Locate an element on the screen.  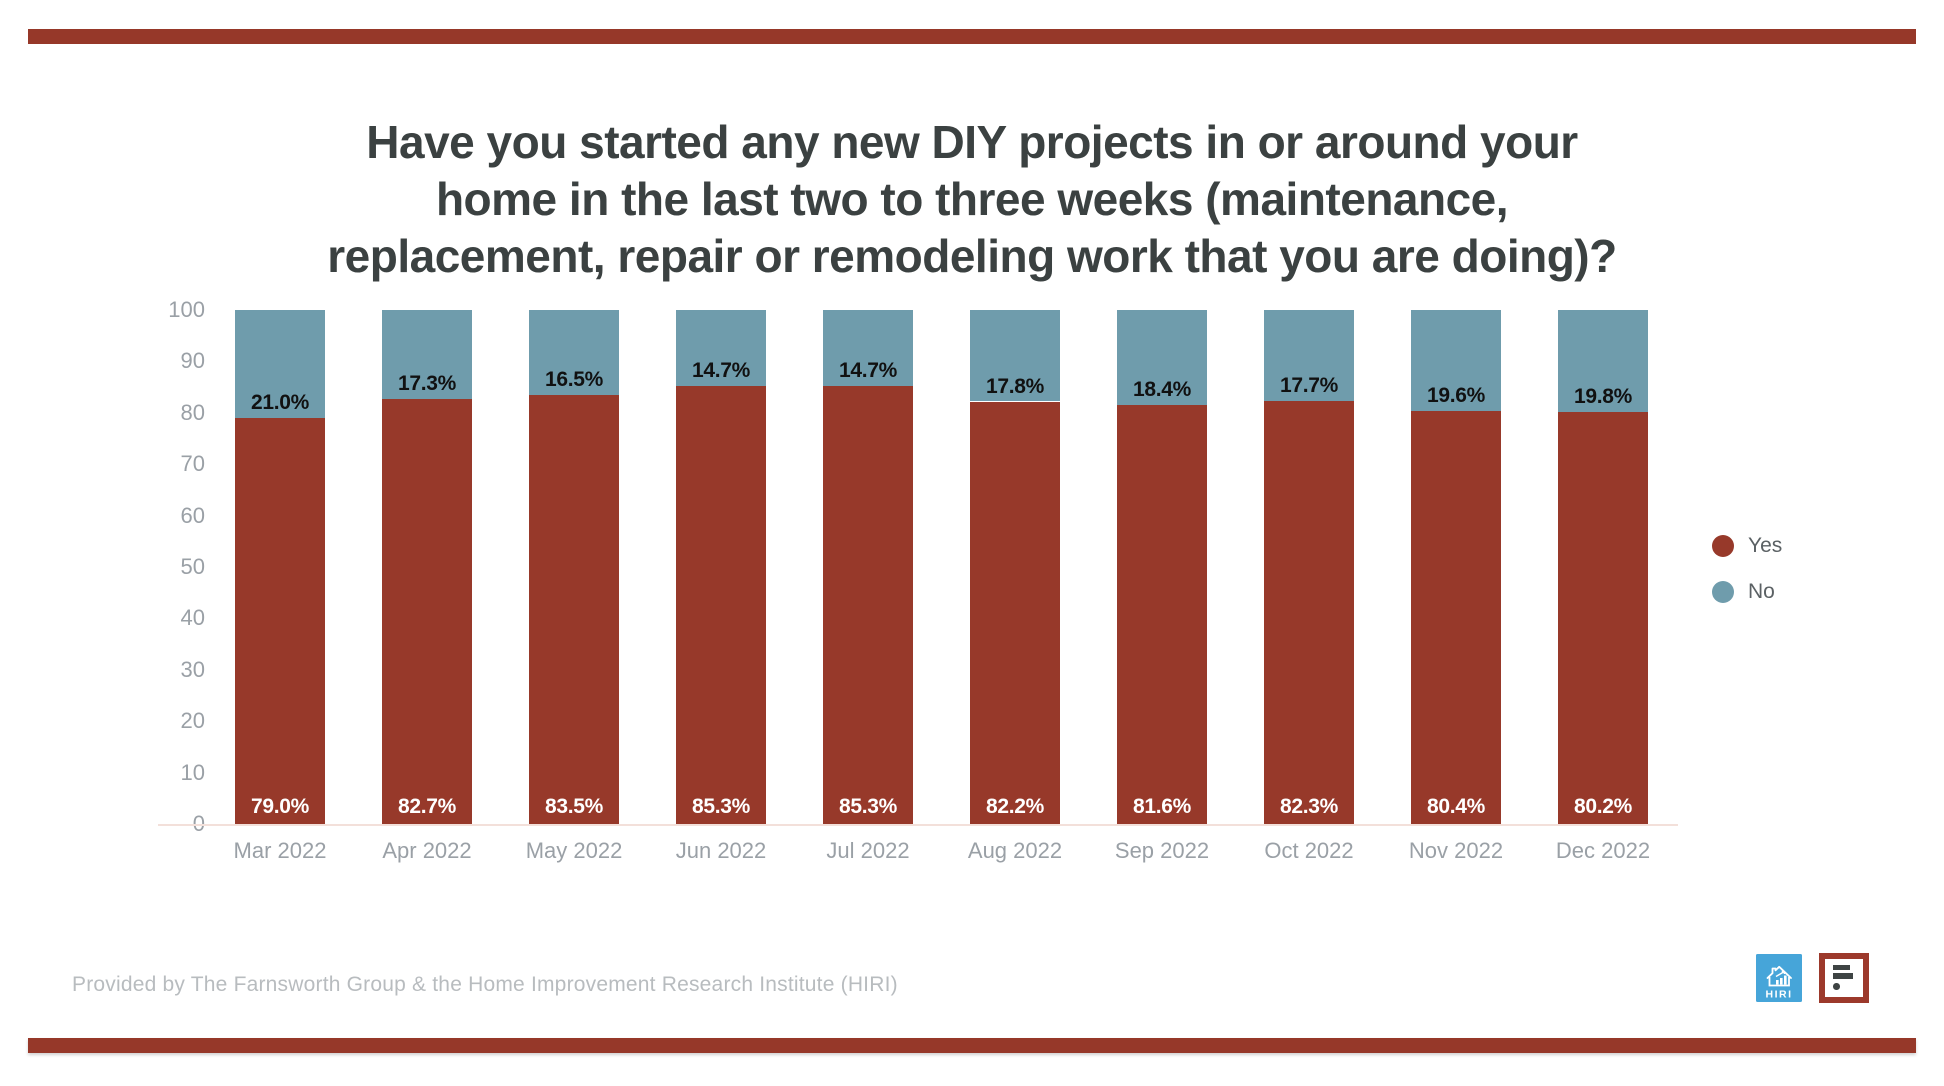
bar-segment-yes-aug-2022 is located at coordinates (1015, 612).